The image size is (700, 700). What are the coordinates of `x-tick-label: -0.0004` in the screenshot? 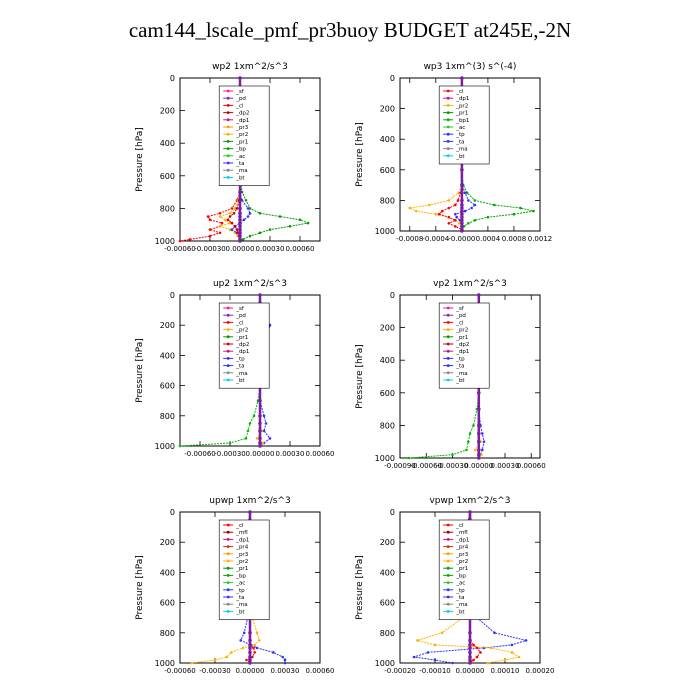 It's located at (436, 239).